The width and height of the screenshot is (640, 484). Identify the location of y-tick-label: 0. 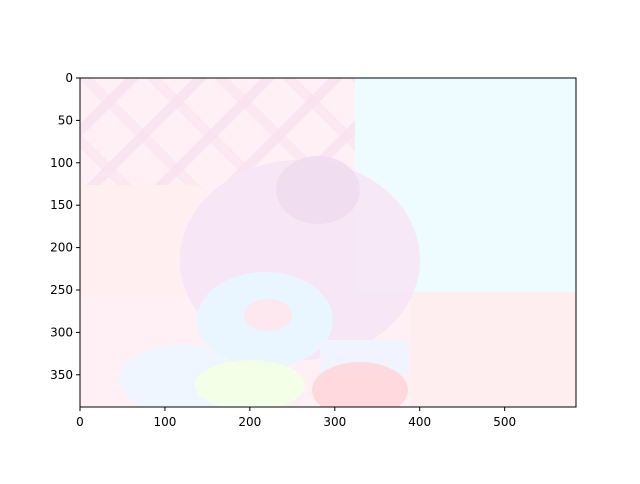
(69, 78).